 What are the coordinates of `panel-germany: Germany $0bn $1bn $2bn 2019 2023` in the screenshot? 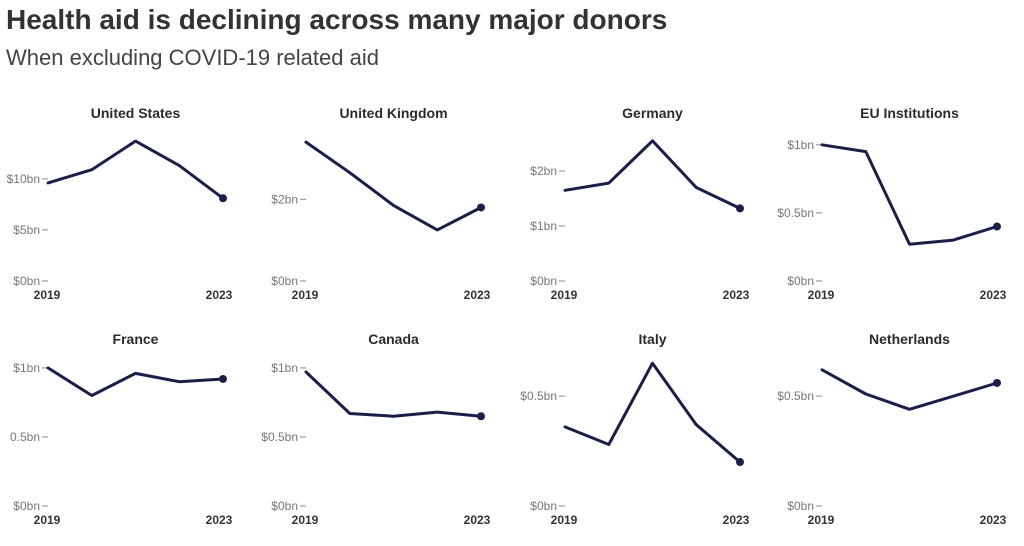 It's located at (639, 203).